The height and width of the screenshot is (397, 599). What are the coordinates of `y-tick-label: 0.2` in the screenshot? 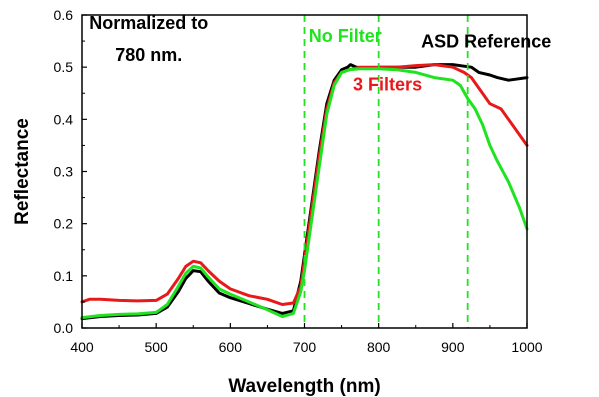 It's located at (64, 224).